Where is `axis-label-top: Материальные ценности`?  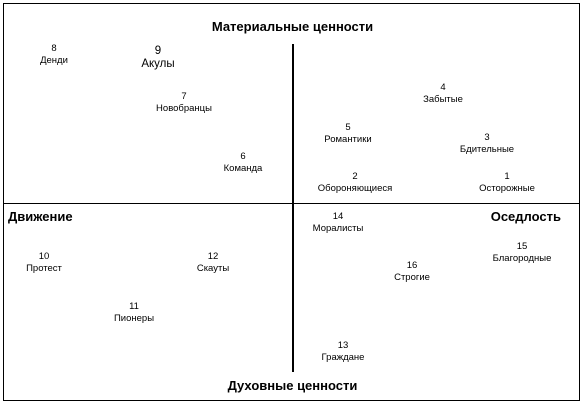
axis-label-top: Материальные ценности is located at coordinates (292, 26).